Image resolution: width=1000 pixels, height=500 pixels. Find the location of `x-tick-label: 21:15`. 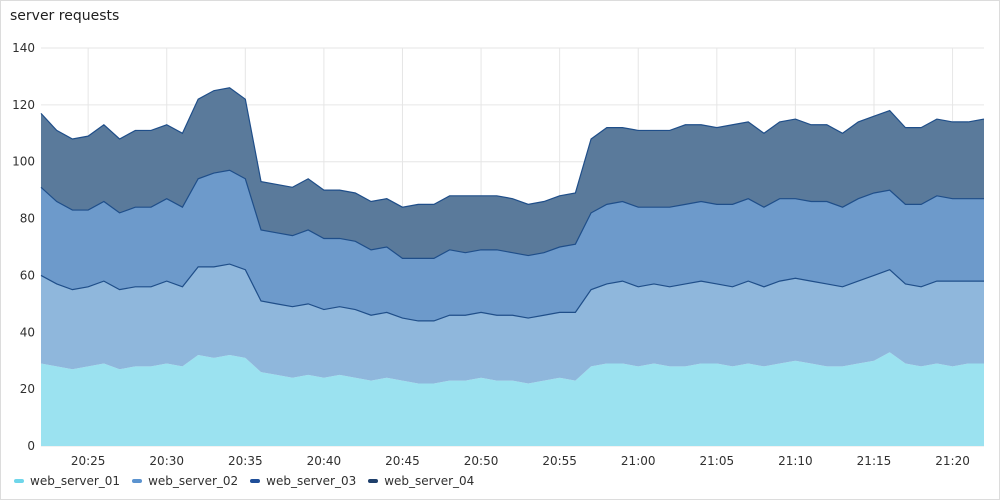

x-tick-label: 21:15 is located at coordinates (874, 461).